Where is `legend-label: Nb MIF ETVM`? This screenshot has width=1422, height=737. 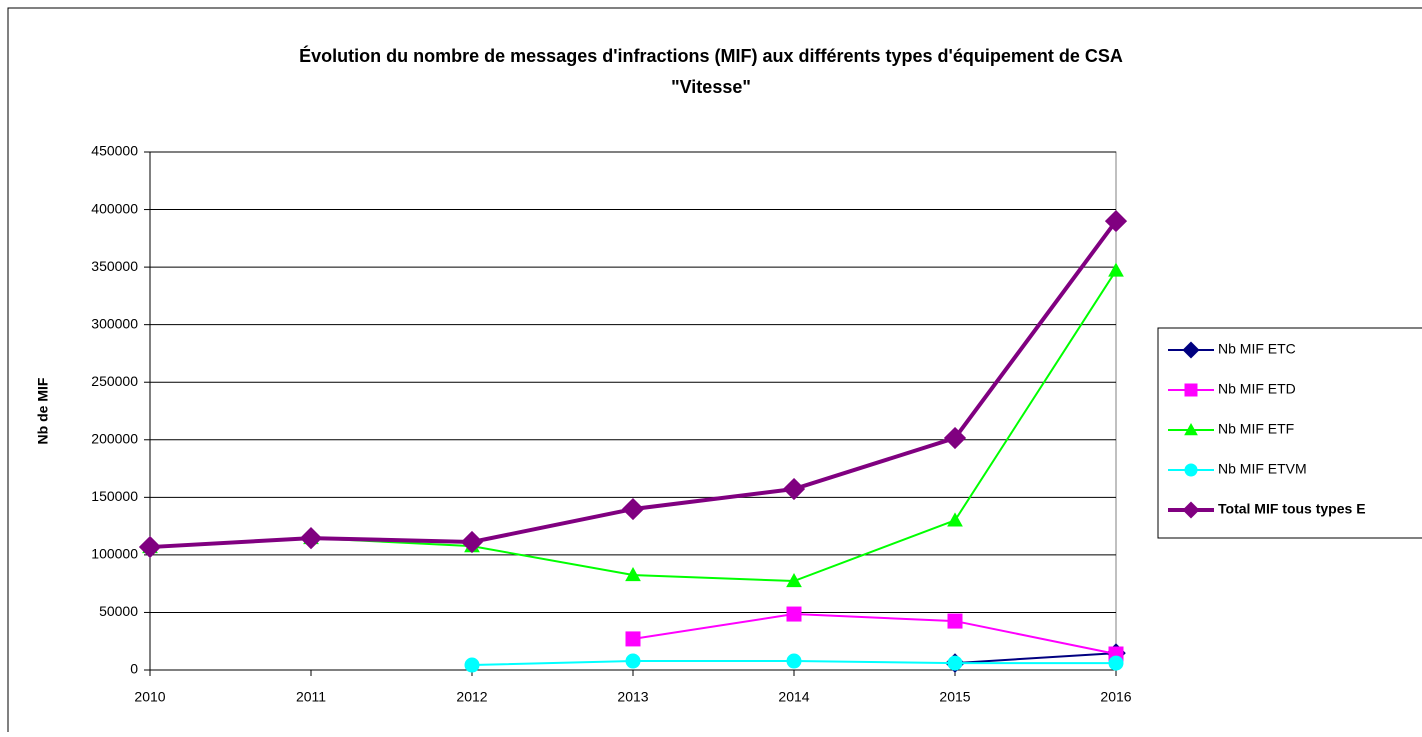
legend-label: Nb MIF ETVM is located at coordinates (1262, 469).